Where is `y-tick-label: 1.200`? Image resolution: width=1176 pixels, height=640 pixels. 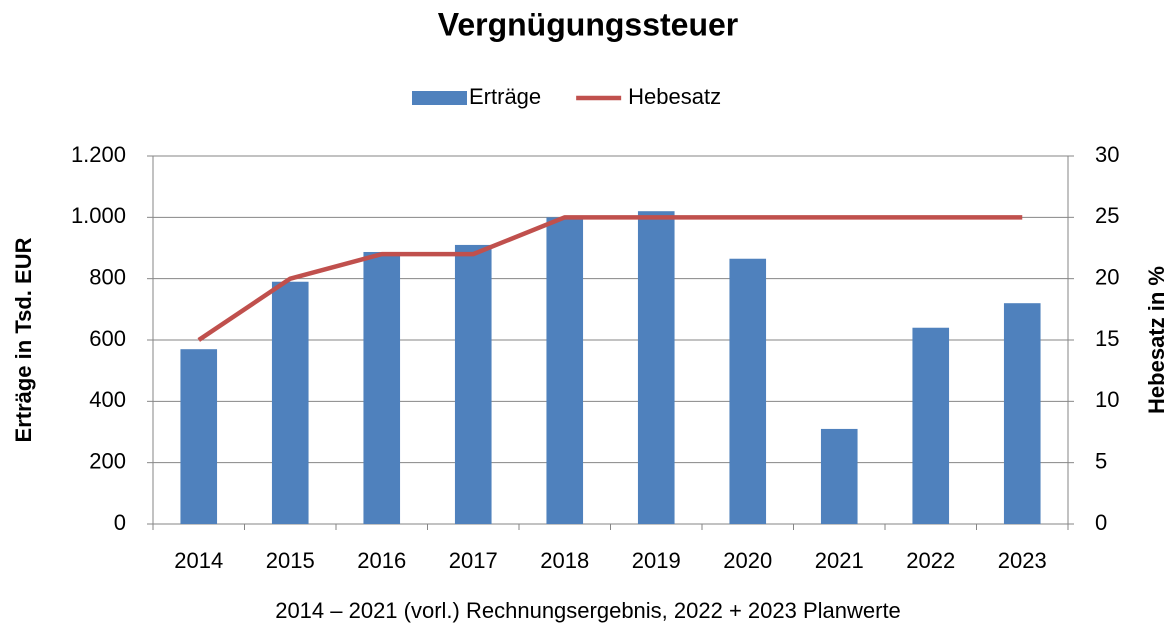
y-tick-label: 1.200 is located at coordinates (98, 154).